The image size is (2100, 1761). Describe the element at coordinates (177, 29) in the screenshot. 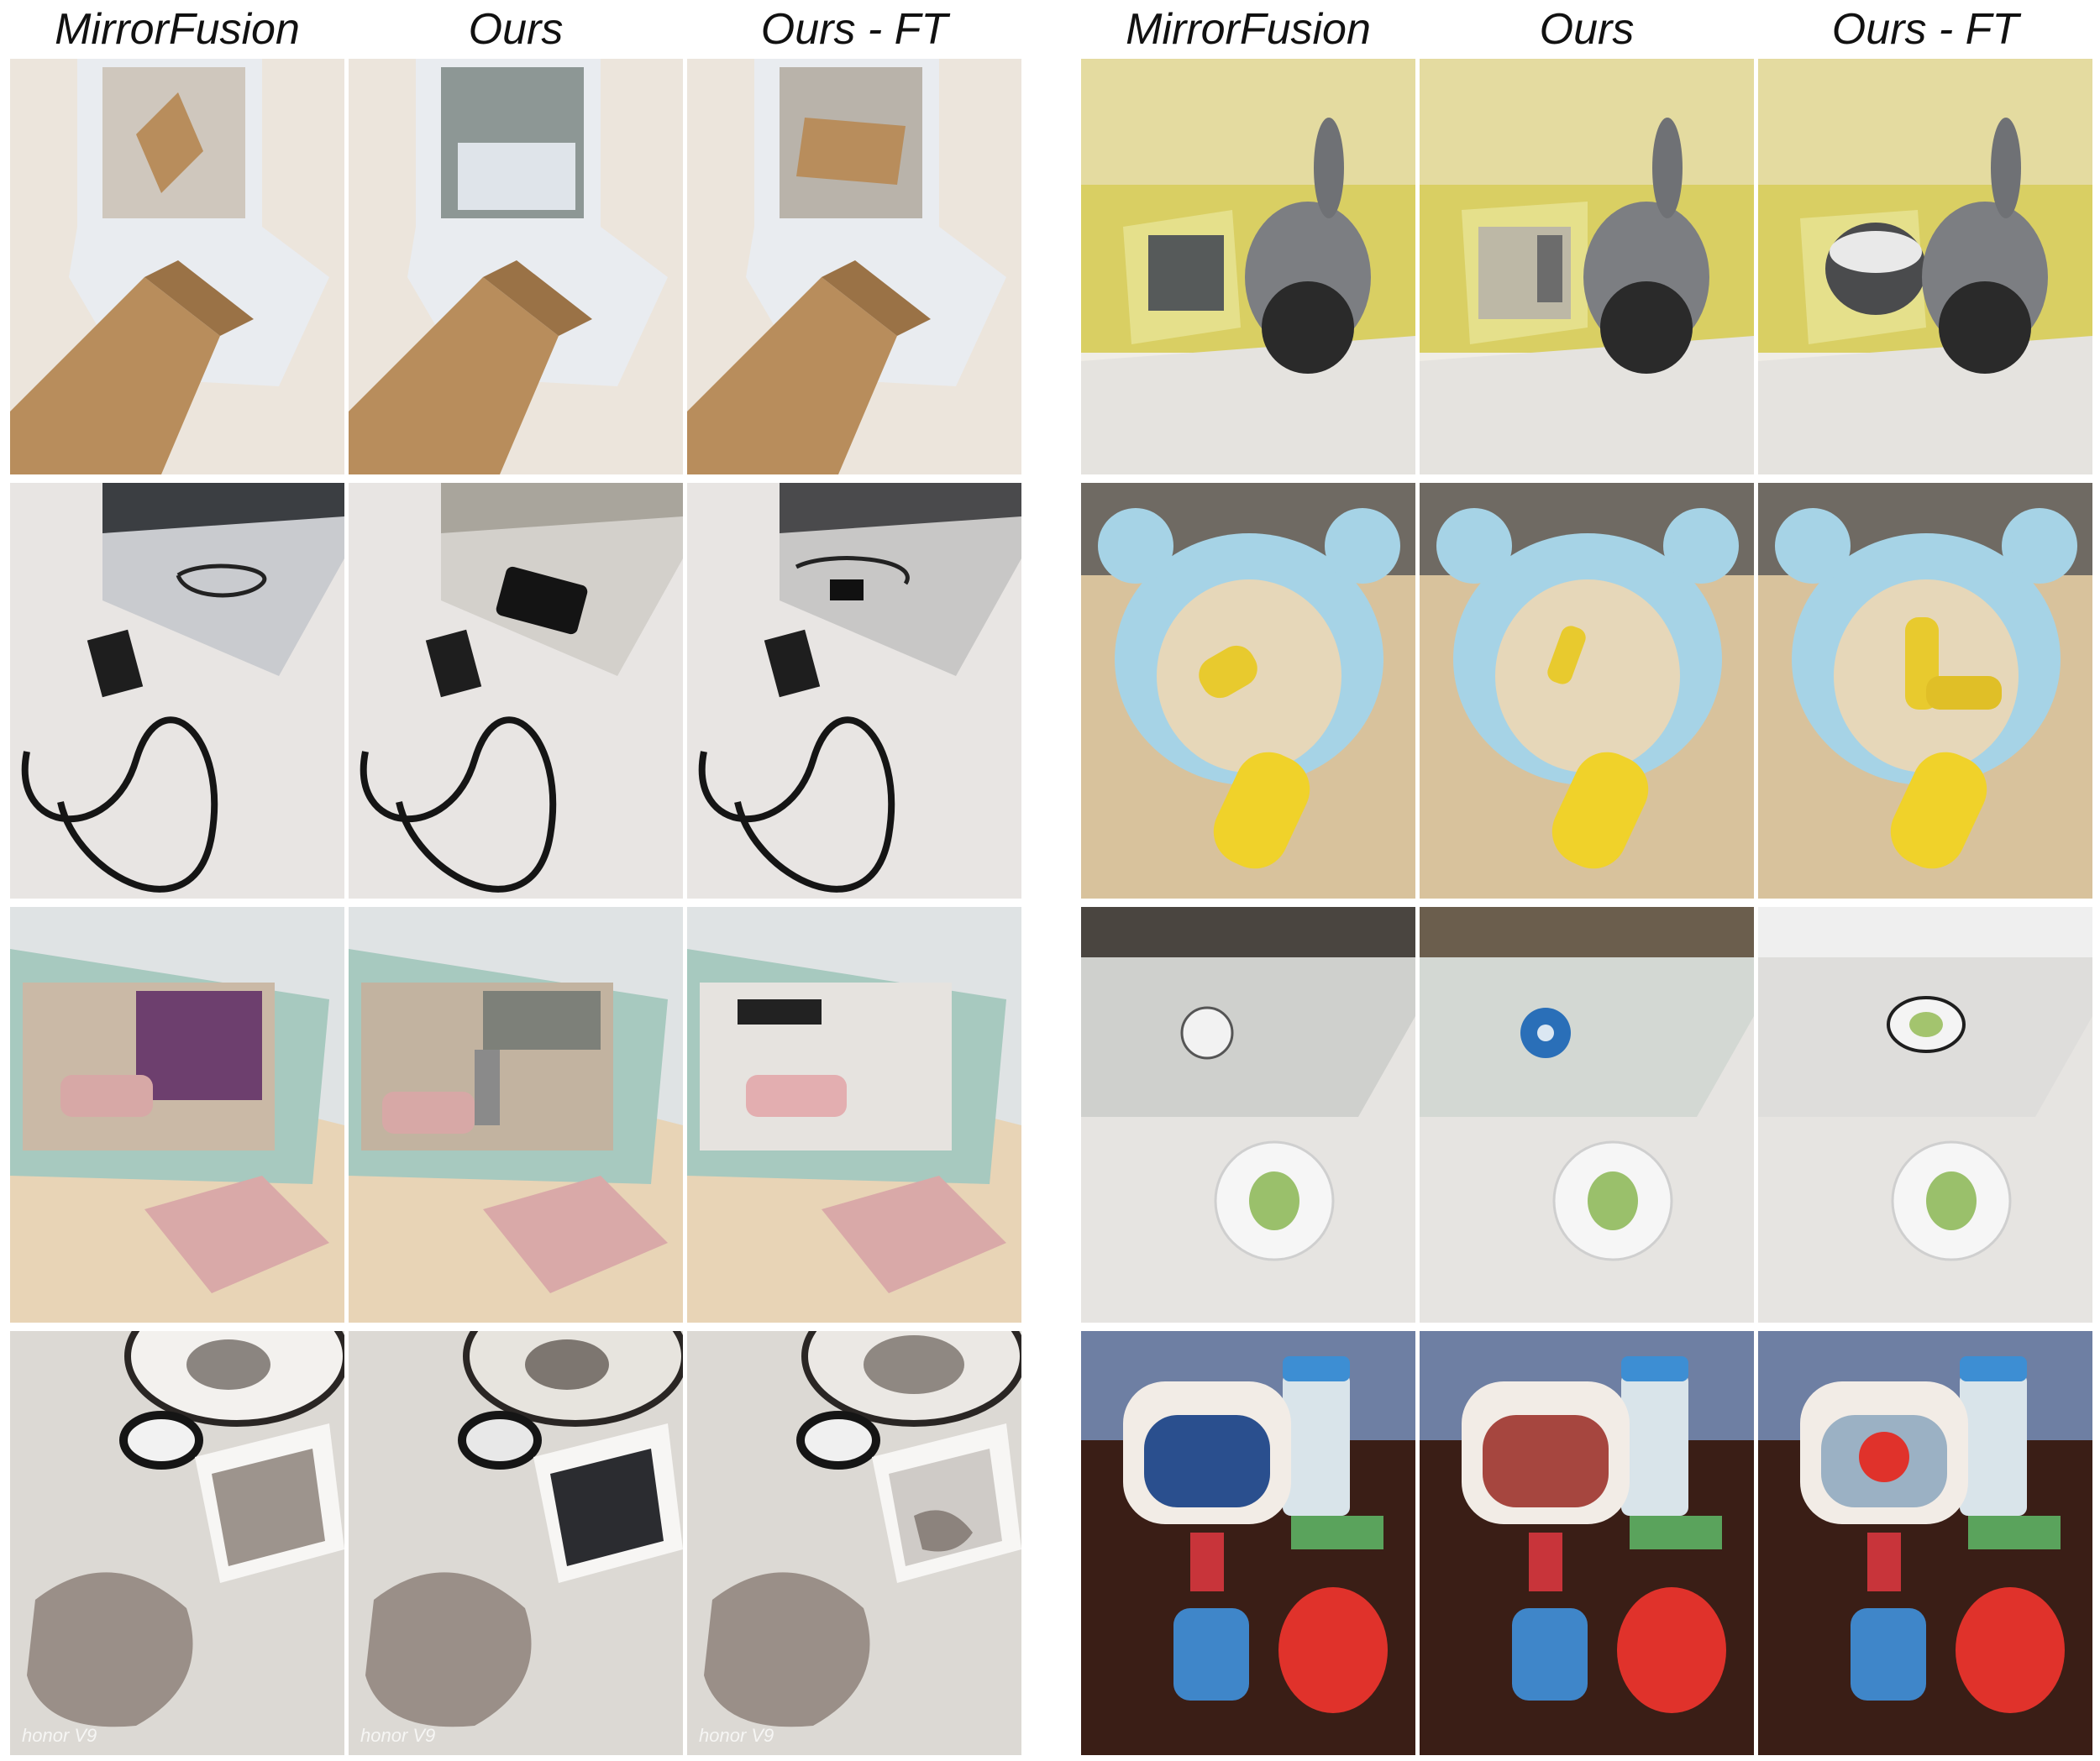

I see `header-col-1: MirrorFusion` at that location.